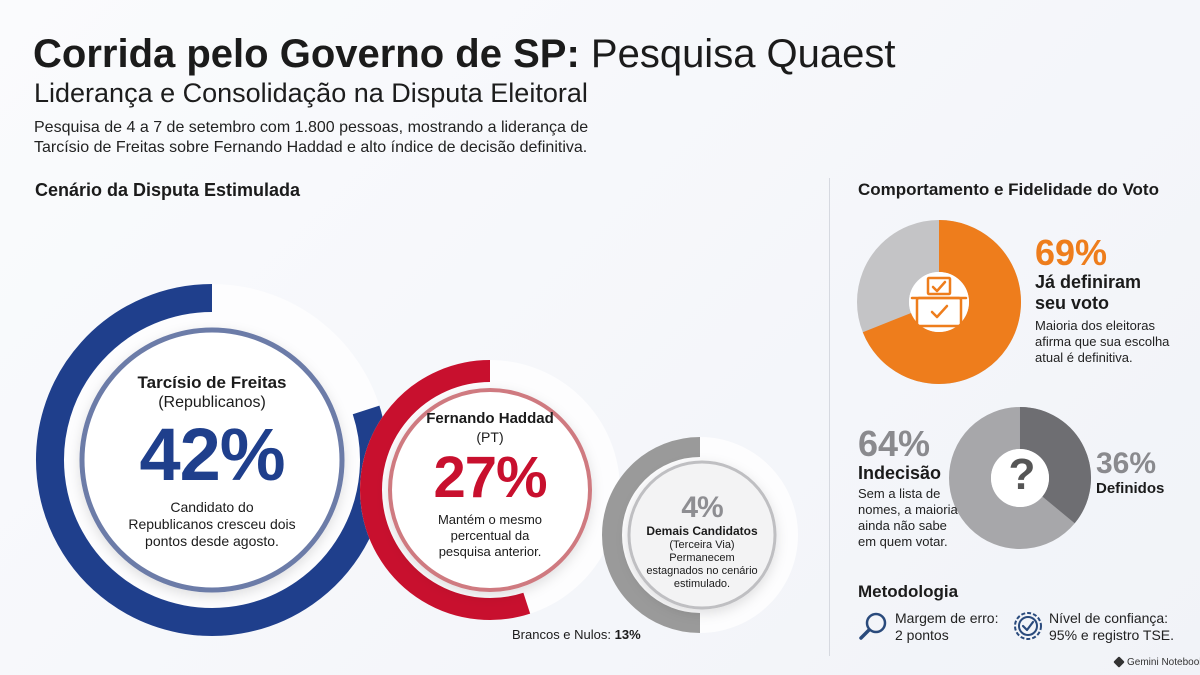 This screenshot has height=675, width=1200. What do you see at coordinates (900, 473) in the screenshot?
I see `indecision-title: Indecisão` at bounding box center [900, 473].